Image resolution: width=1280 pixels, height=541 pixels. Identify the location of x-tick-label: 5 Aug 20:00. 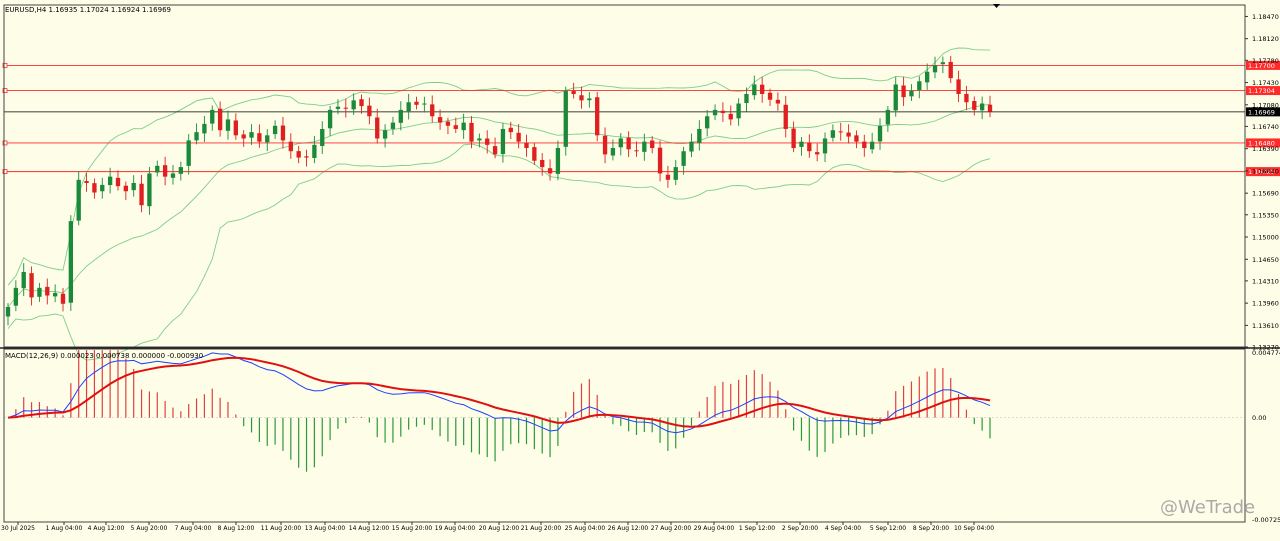
(149, 528).